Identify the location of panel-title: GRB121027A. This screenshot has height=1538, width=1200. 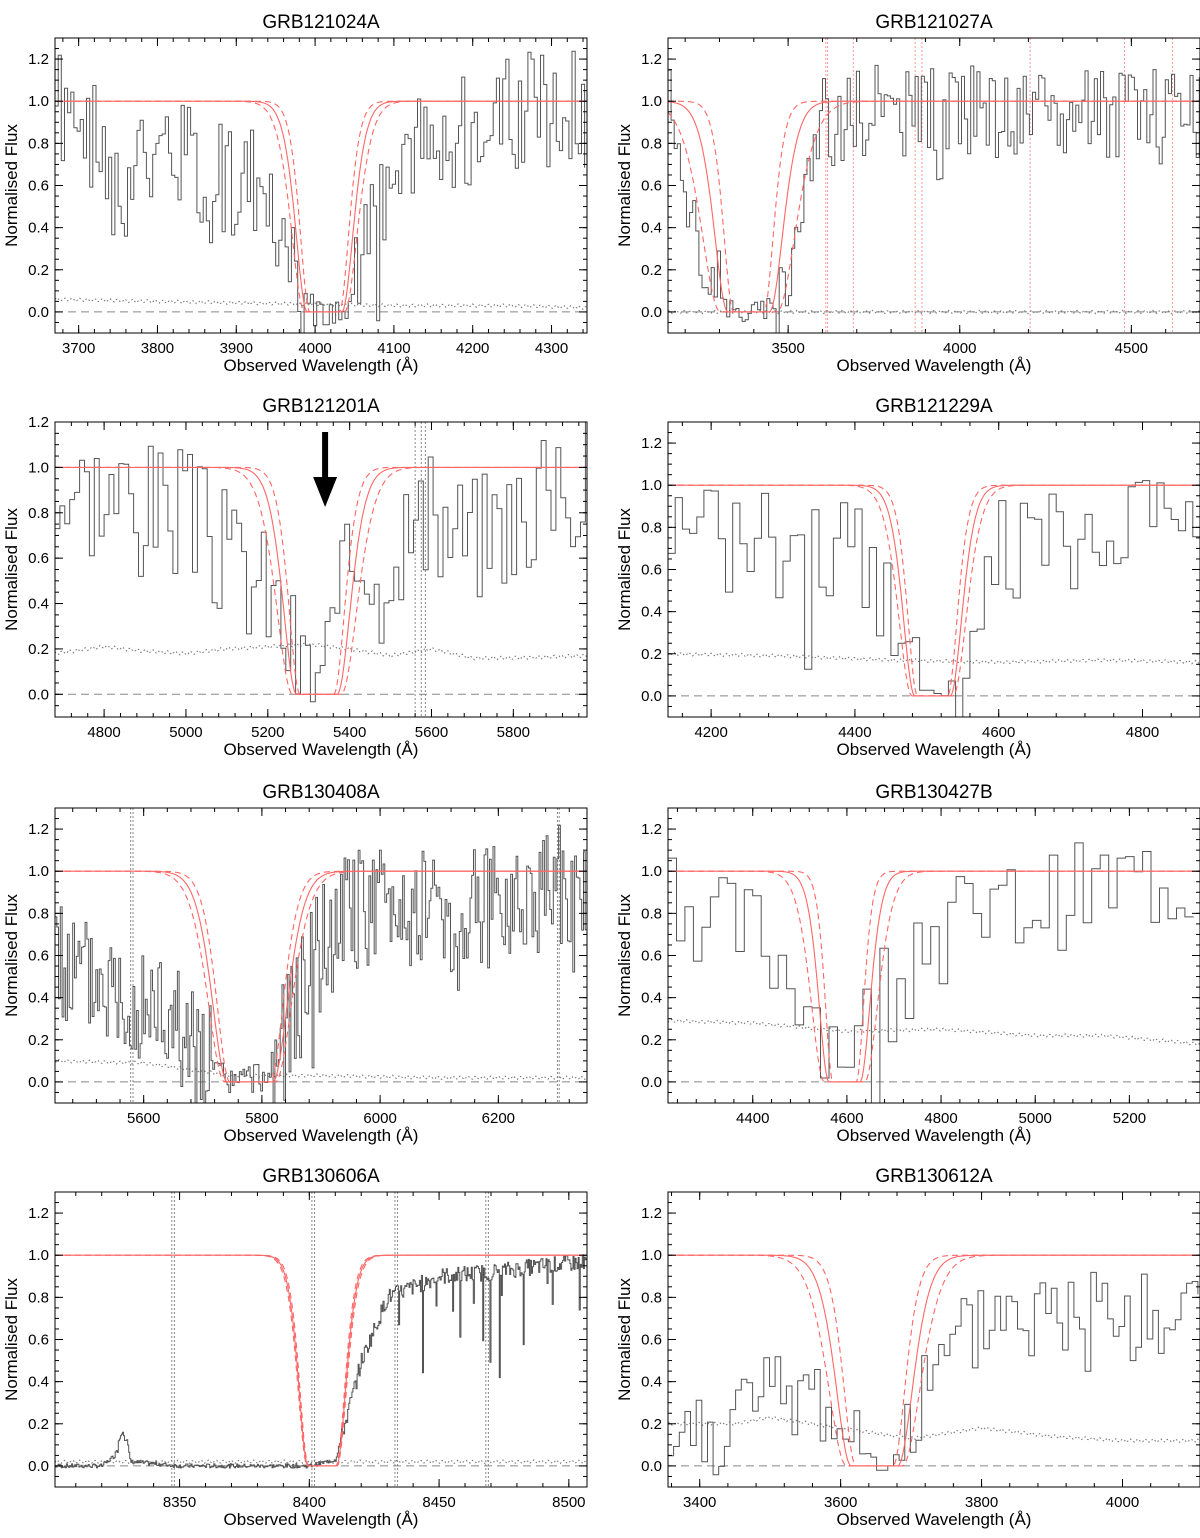
(934, 22).